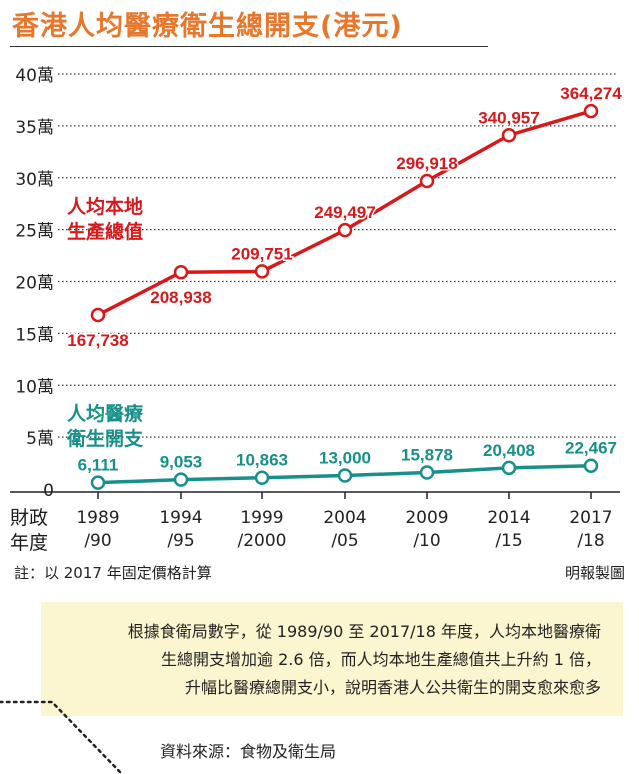 Image resolution: width=639 pixels, height=774 pixels. What do you see at coordinates (426, 163) in the screenshot?
I see `gdp-data-label: 296,918` at bounding box center [426, 163].